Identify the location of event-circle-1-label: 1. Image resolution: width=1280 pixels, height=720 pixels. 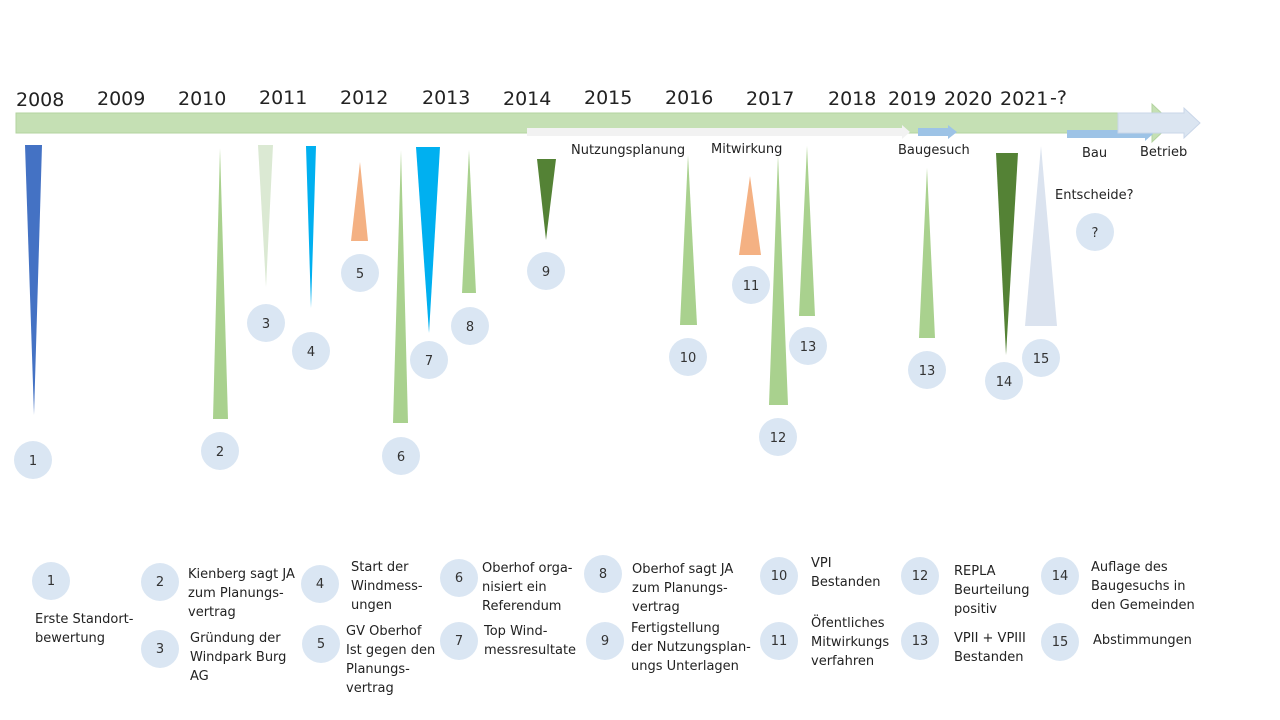
(33, 461).